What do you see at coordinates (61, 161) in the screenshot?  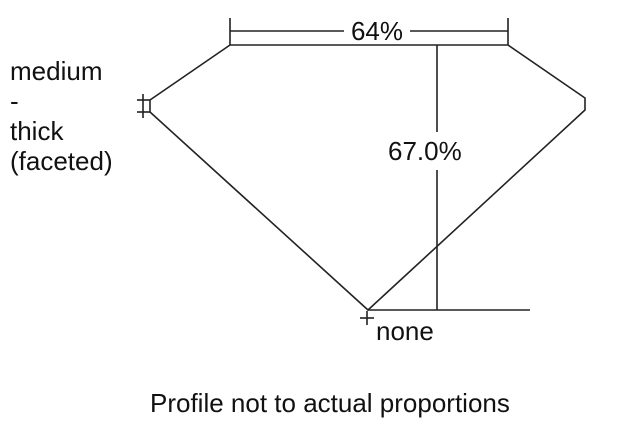 I see `girdle-label-line-4: (faceted)` at bounding box center [61, 161].